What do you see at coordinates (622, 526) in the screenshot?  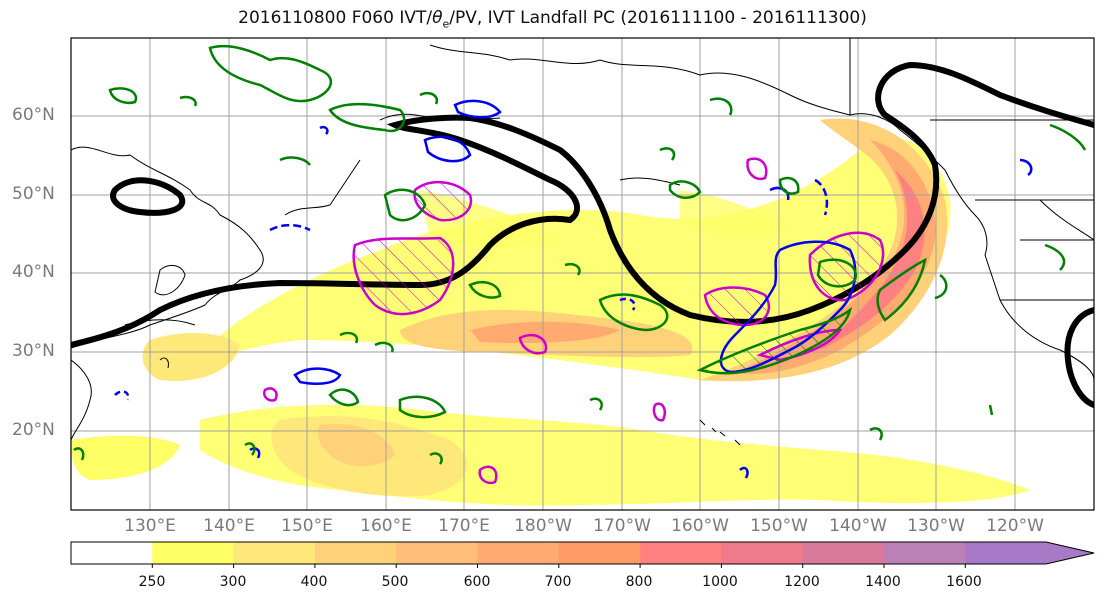 I see `lon-label-170w: 170°W` at bounding box center [622, 526].